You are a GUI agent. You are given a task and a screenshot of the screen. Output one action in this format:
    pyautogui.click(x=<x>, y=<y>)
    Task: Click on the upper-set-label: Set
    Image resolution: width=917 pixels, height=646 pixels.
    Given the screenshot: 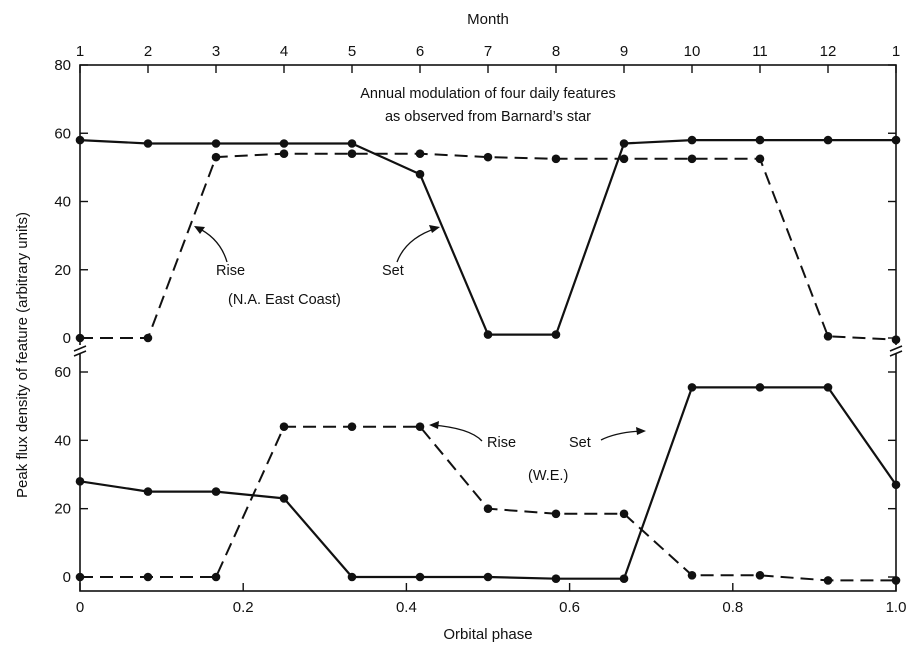 What is the action you would take?
    pyautogui.click(x=393, y=271)
    